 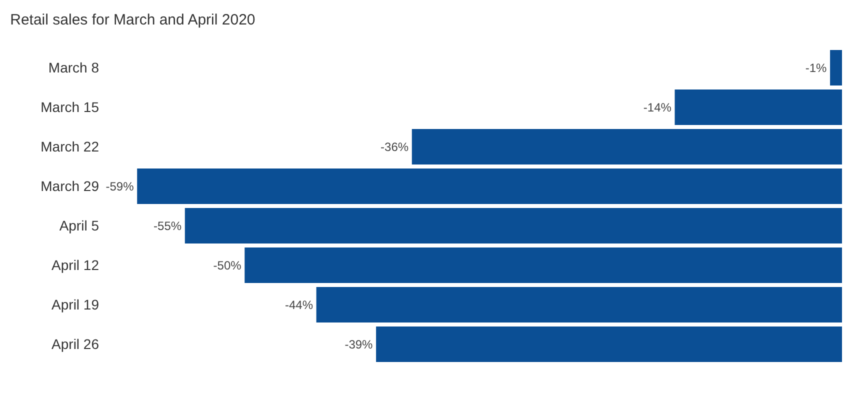 I want to click on chart-title: Retail sales for March and April 2020, so click(x=133, y=20).